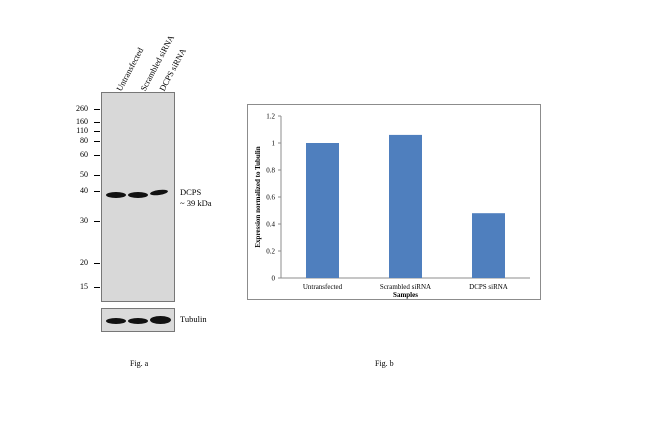  I want to click on mw-label-15: 15, so click(84, 286).